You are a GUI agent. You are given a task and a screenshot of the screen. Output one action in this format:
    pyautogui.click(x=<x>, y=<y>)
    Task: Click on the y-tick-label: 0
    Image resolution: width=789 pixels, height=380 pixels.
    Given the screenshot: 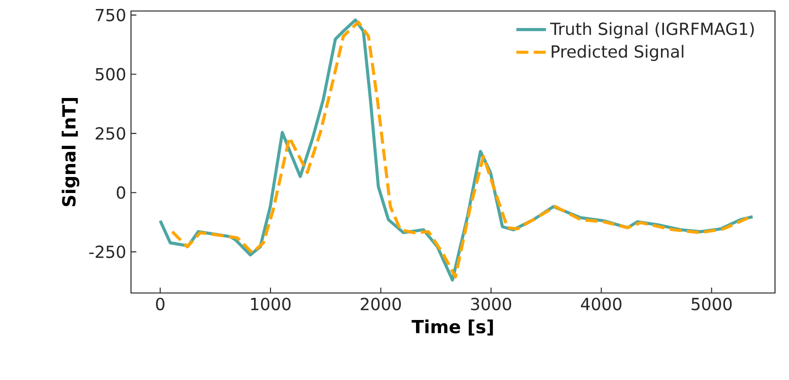 What is the action you would take?
    pyautogui.click(x=121, y=192)
    